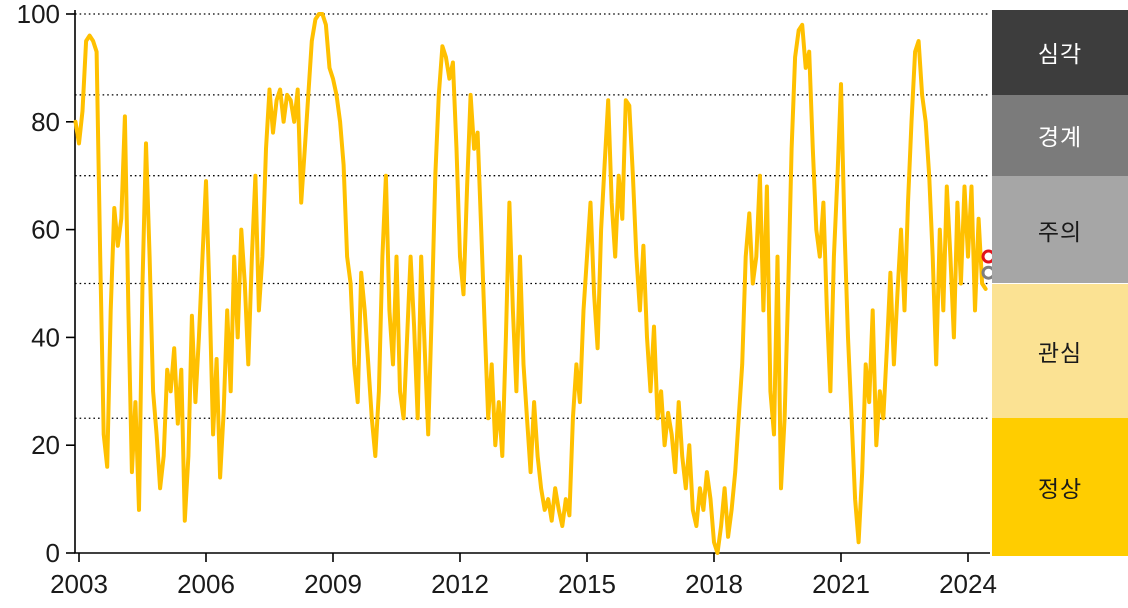  What do you see at coordinates (38, 14) in the screenshot?
I see `y-tick-label-100: 100` at bounding box center [38, 14].